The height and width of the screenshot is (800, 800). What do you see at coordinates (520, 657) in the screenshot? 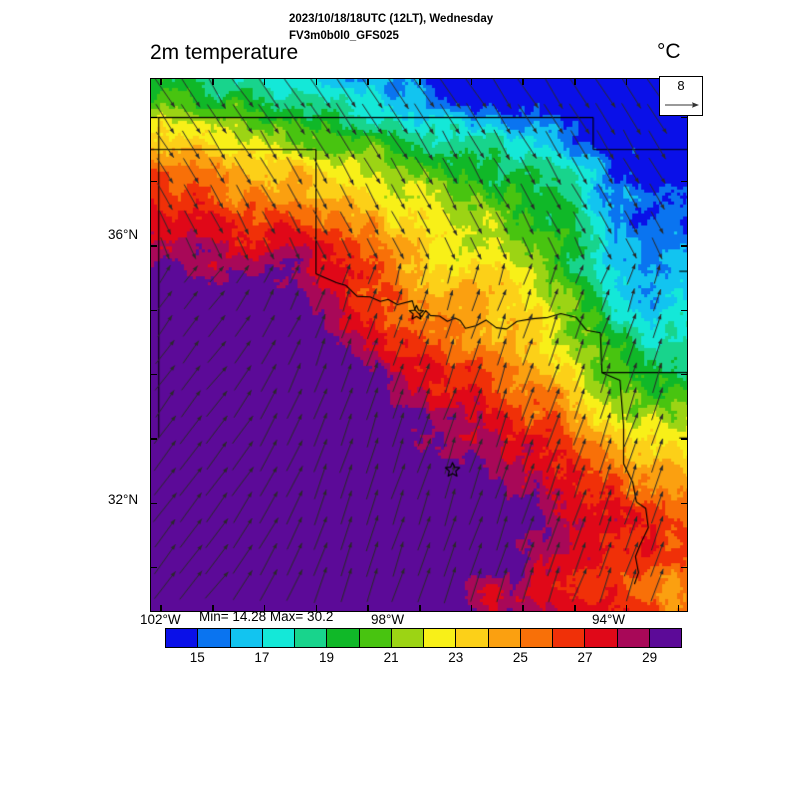
I see `colorbar-tick-label: 25` at bounding box center [520, 657].